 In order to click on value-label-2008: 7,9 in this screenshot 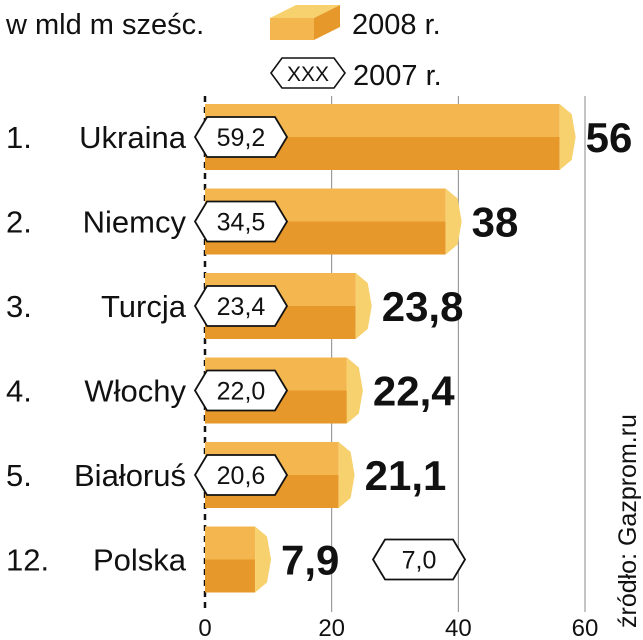, I will do `click(310, 560)`.